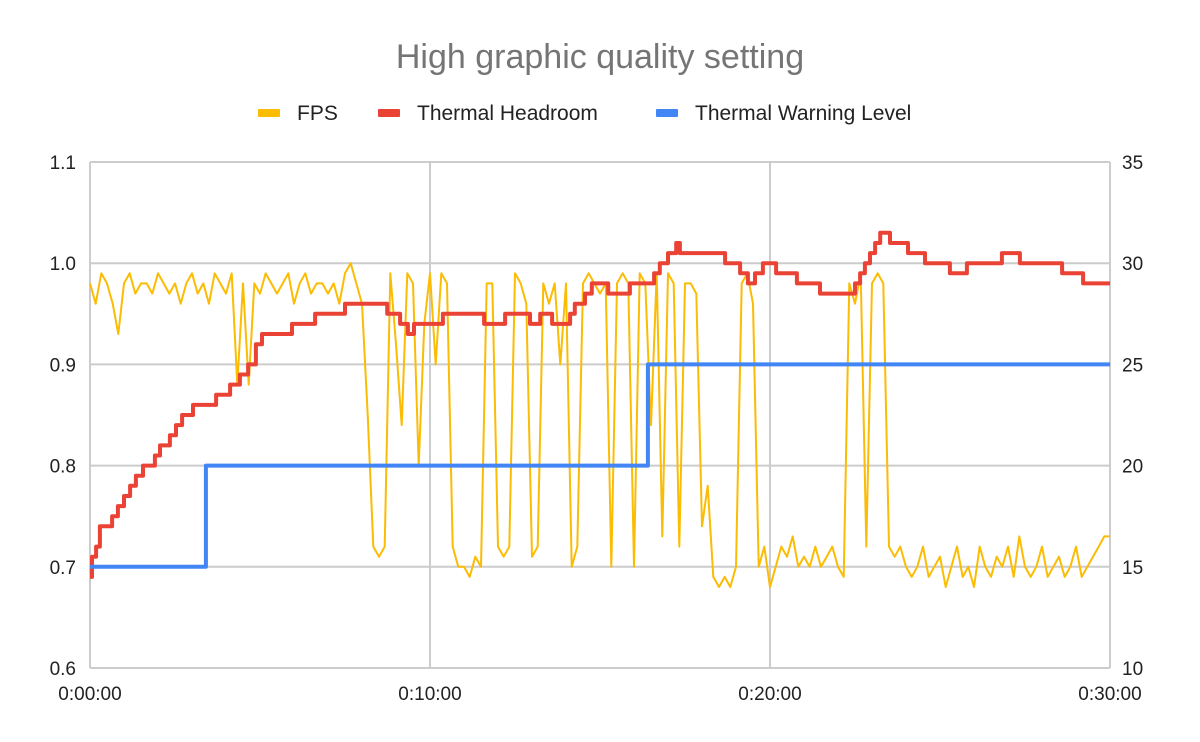 This screenshot has height=742, width=1200. Describe the element at coordinates (1132, 467) in the screenshot. I see `y-right-tick-label: 20` at that location.